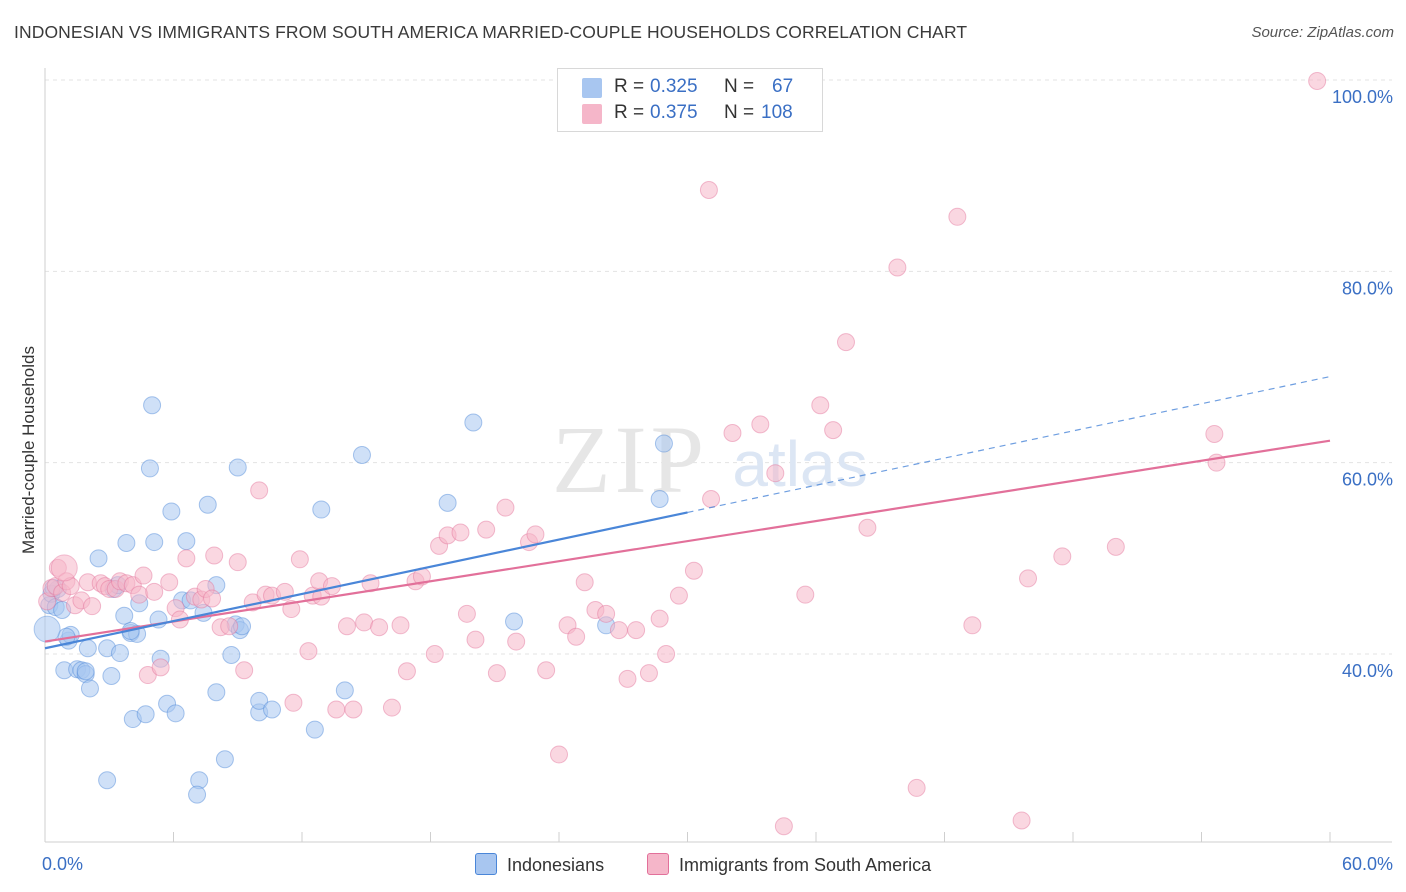 This screenshot has width=1406, height=892. What do you see at coordinates (805, 865) in the screenshot?
I see `legend-label: Immigrants from South America` at bounding box center [805, 865].